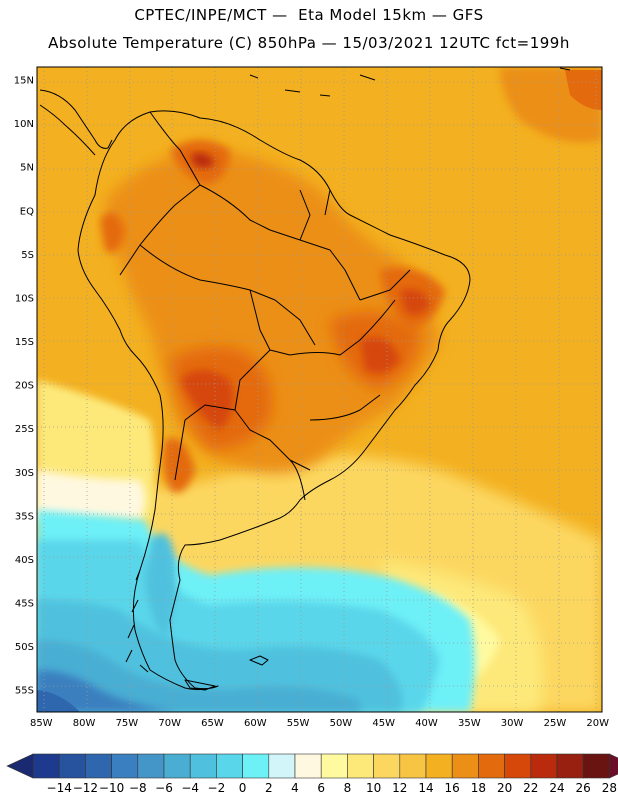  Describe the element at coordinates (530, 788) in the screenshot. I see `colorbar-tick-label: 22` at that location.